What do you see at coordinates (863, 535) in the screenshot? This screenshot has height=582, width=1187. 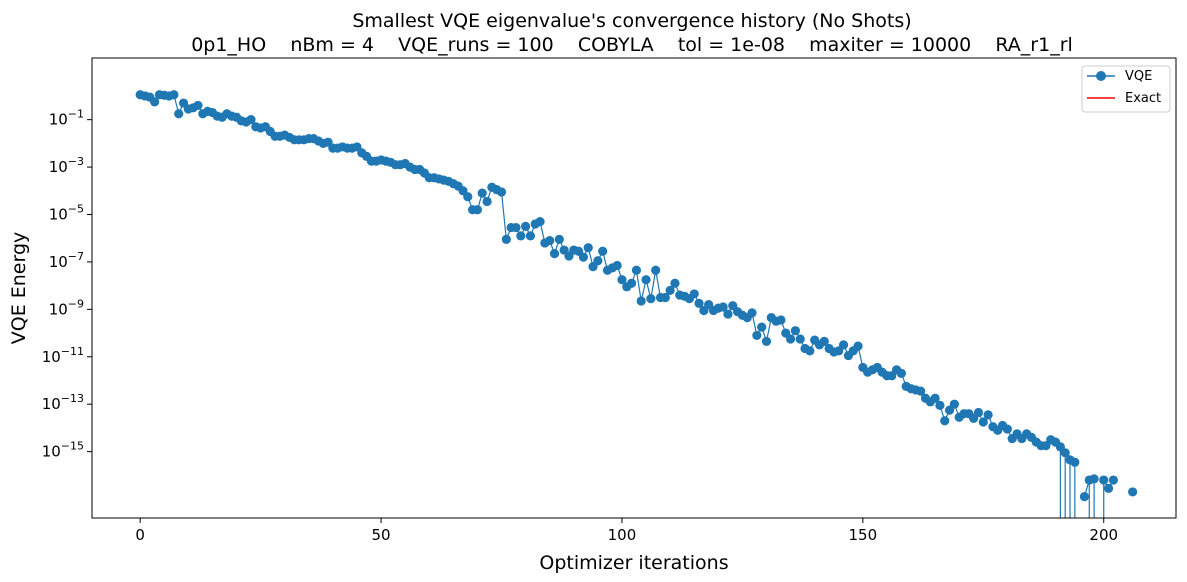 I see `x-tick-label: 150` at bounding box center [863, 535].